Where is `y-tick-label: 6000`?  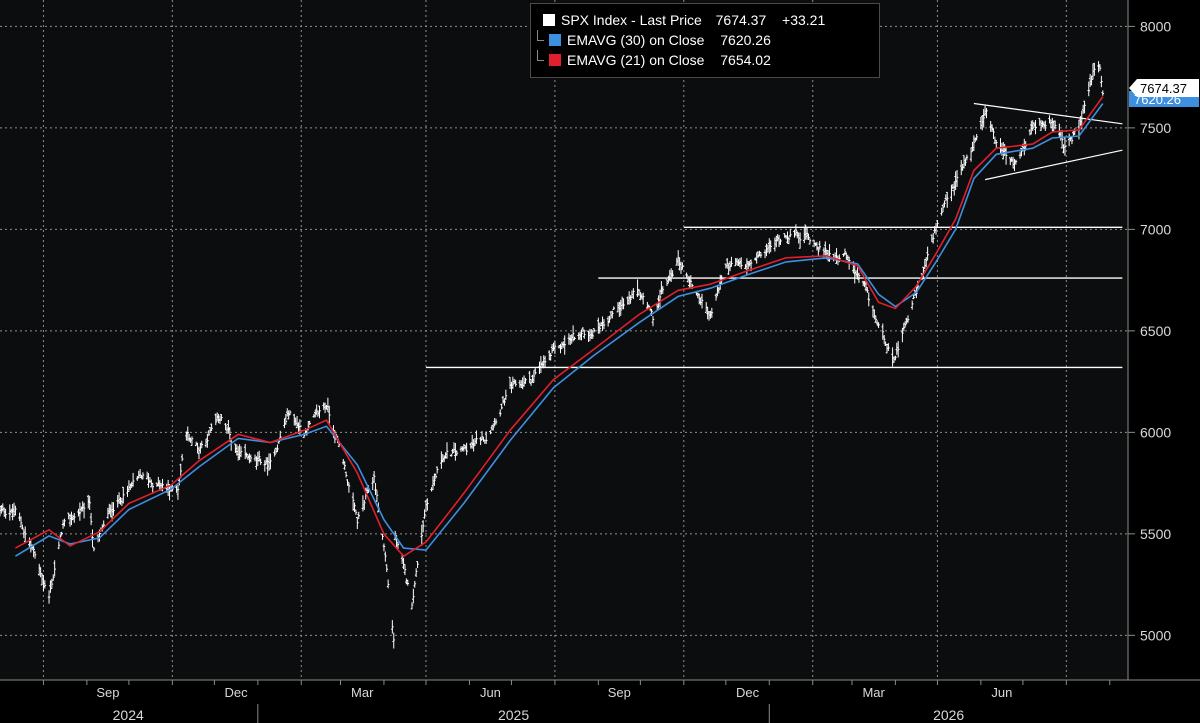
y-tick-label: 6000 is located at coordinates (1155, 432).